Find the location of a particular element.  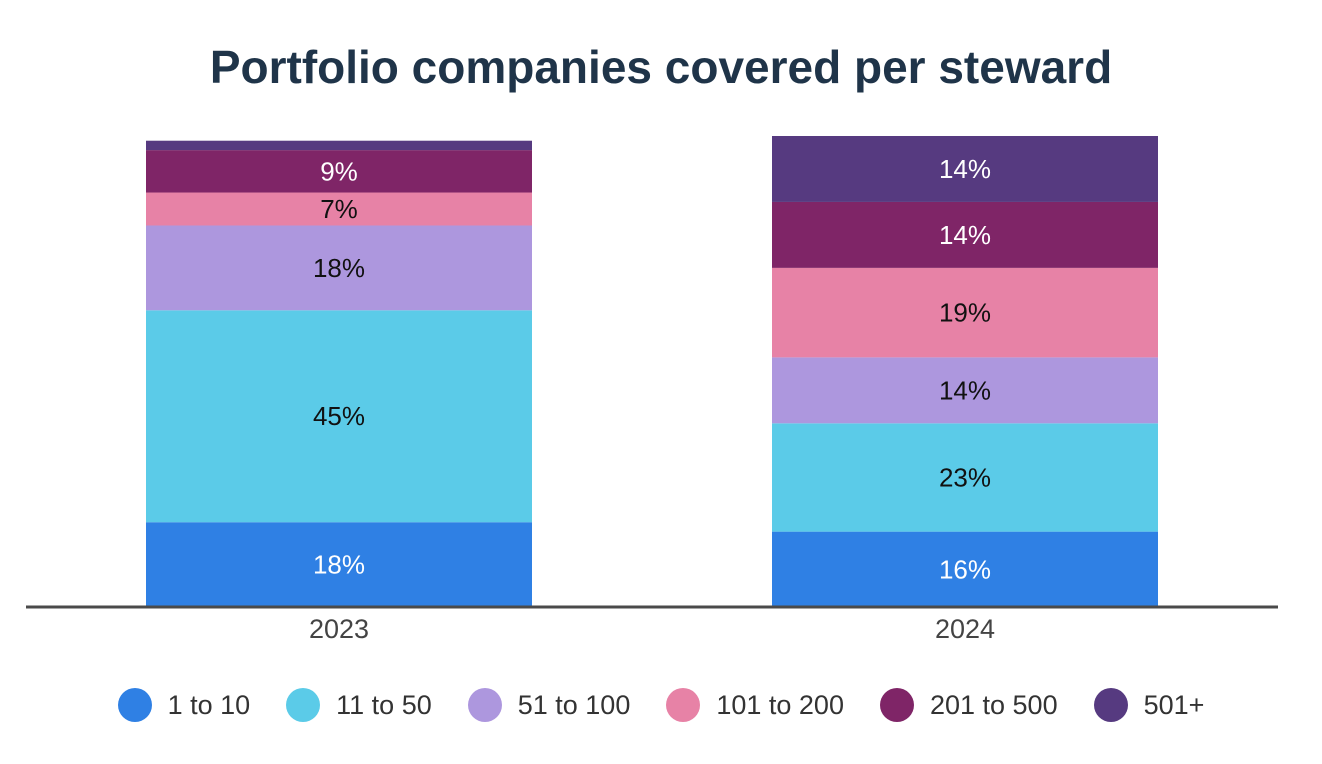

data-label-2024-51-to-100: 14% is located at coordinates (965, 390).